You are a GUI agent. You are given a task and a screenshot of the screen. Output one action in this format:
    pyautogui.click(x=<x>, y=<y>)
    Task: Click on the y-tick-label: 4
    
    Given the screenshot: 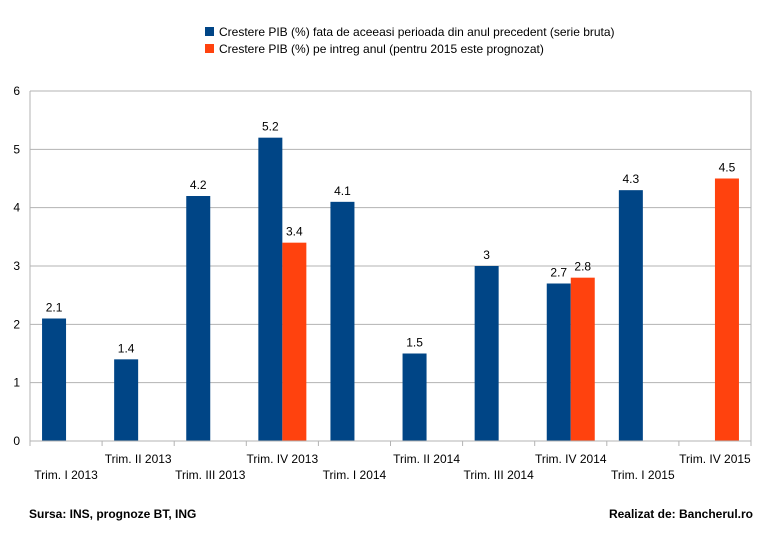 What is the action you would take?
    pyautogui.click(x=16, y=208)
    